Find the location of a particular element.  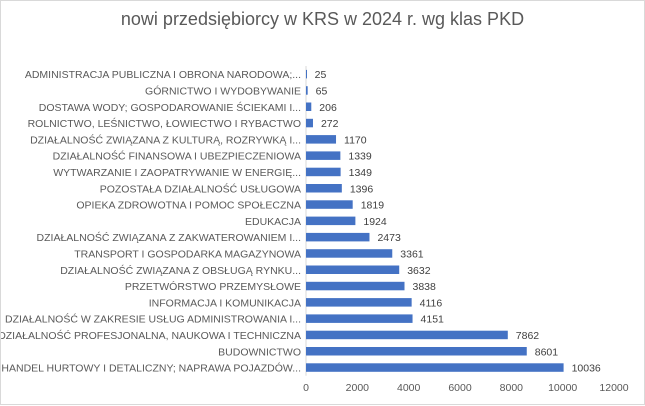

data-label: 65 is located at coordinates (322, 91).